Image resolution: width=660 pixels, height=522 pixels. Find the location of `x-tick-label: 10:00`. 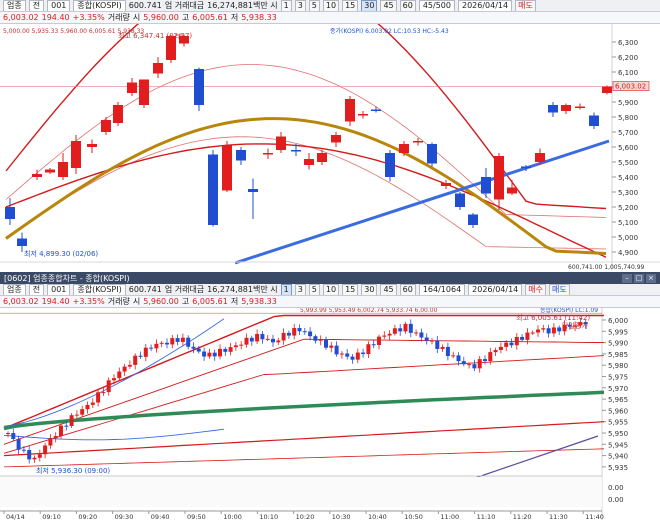

x-tick-label: 10:00 is located at coordinates (232, 516).